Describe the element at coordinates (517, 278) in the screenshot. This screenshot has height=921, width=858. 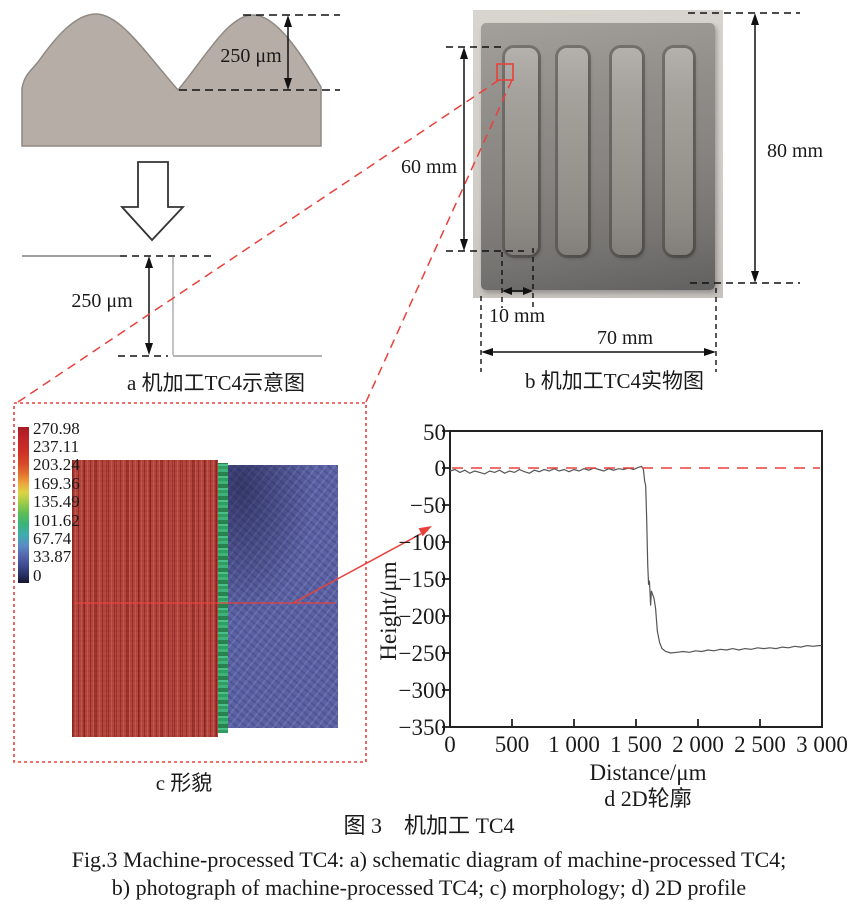
I see `dim-10mm` at that location.